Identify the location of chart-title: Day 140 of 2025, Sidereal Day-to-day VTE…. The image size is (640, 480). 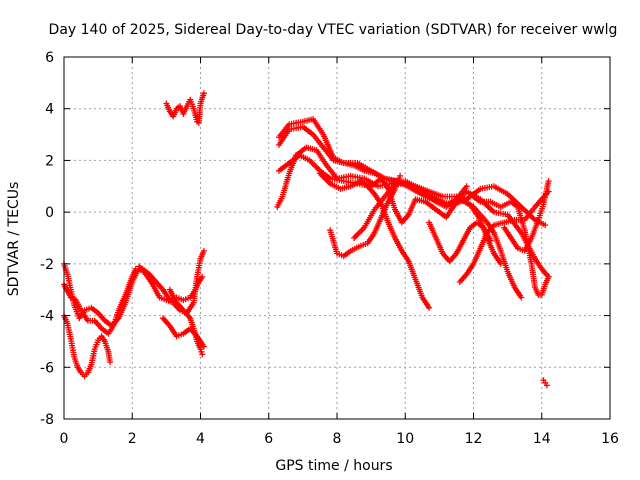
(333, 30).